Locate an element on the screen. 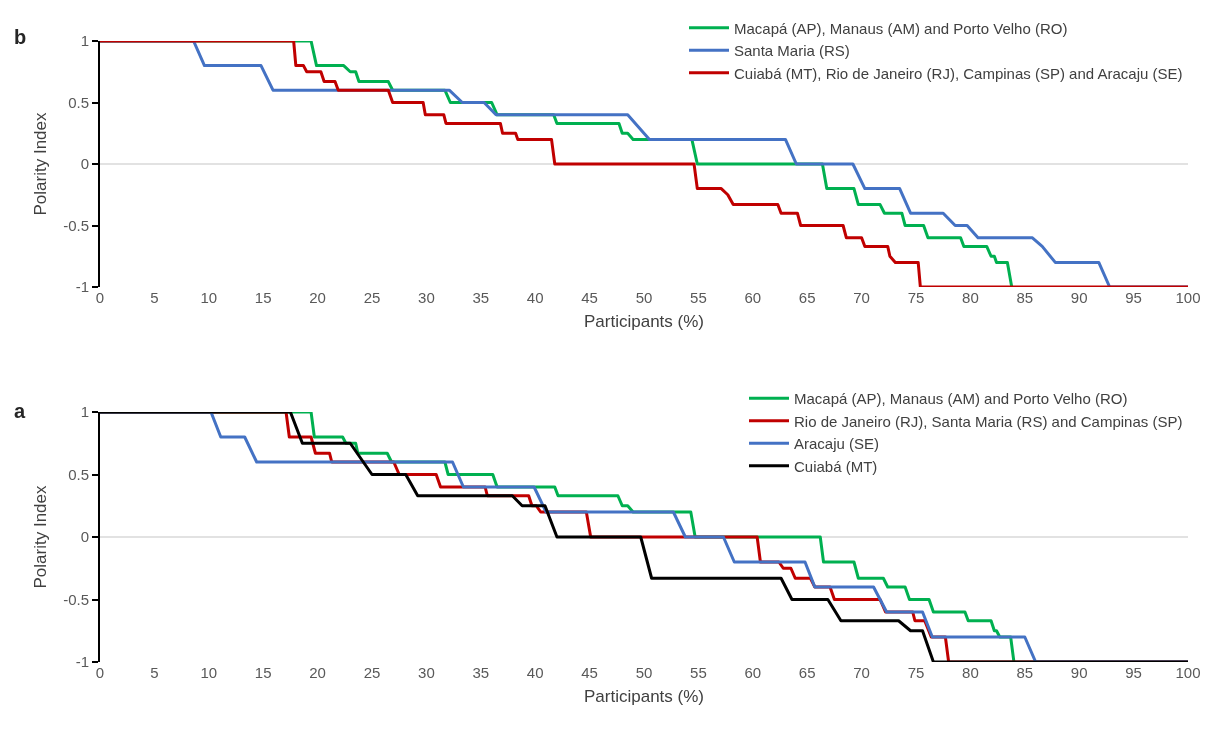 Image resolution: width=1207 pixels, height=738 pixels. legend-label: Cuiabá (MT) is located at coordinates (836, 466).